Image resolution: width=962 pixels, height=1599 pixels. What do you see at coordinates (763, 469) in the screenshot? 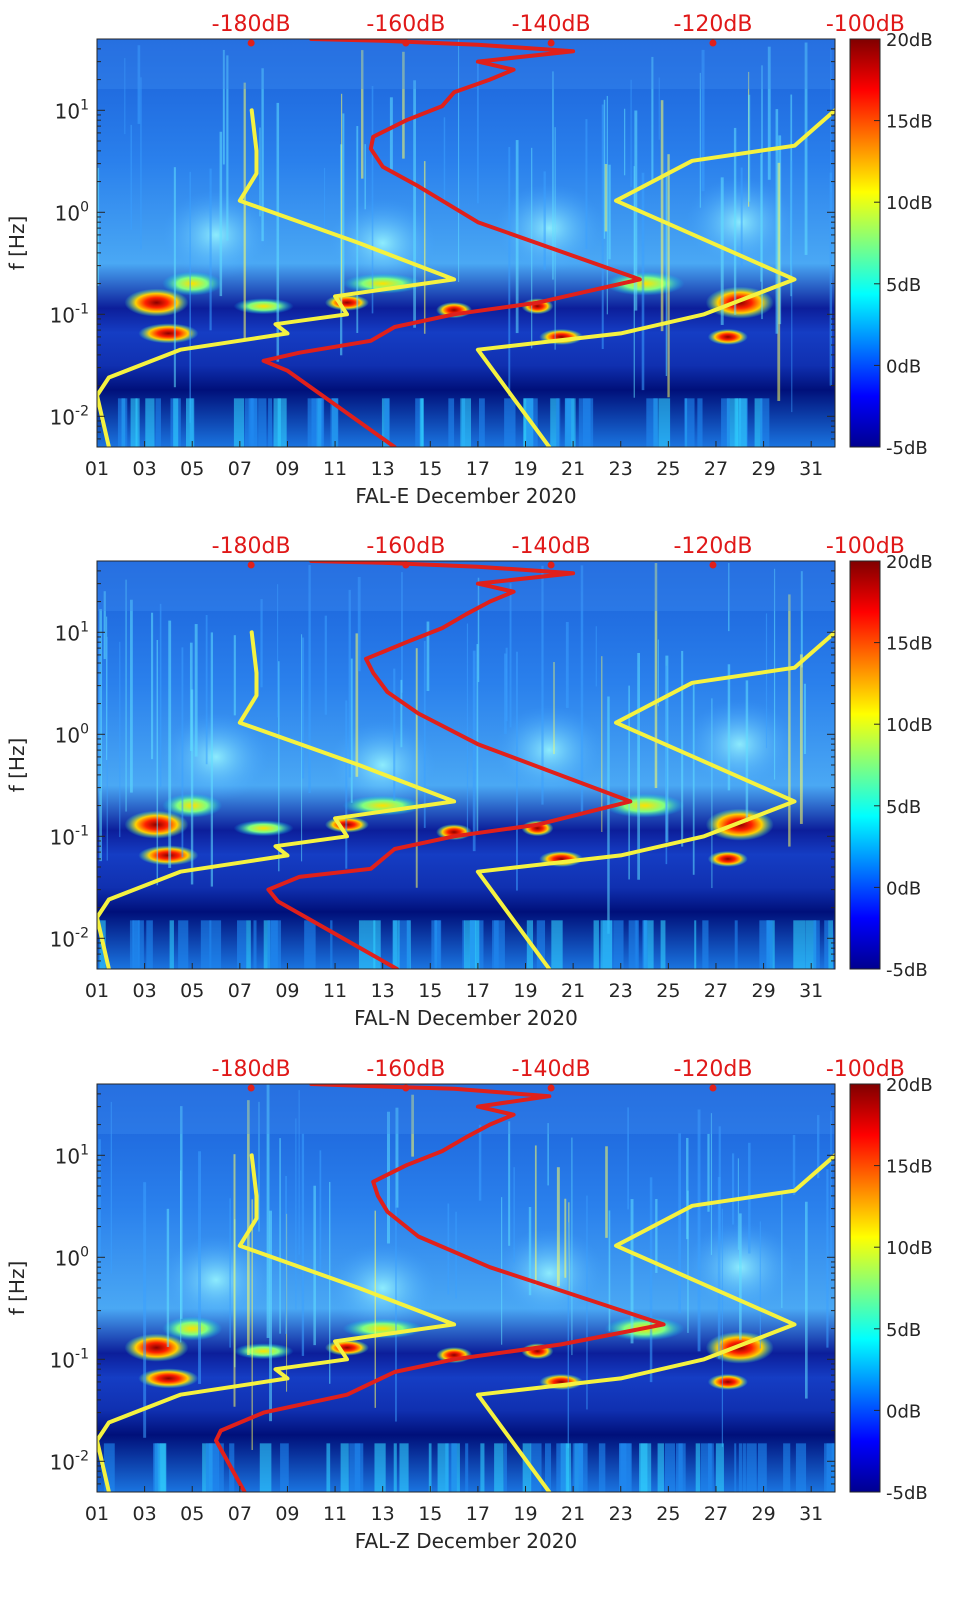
I see `x-tick-label: 29` at bounding box center [763, 469].